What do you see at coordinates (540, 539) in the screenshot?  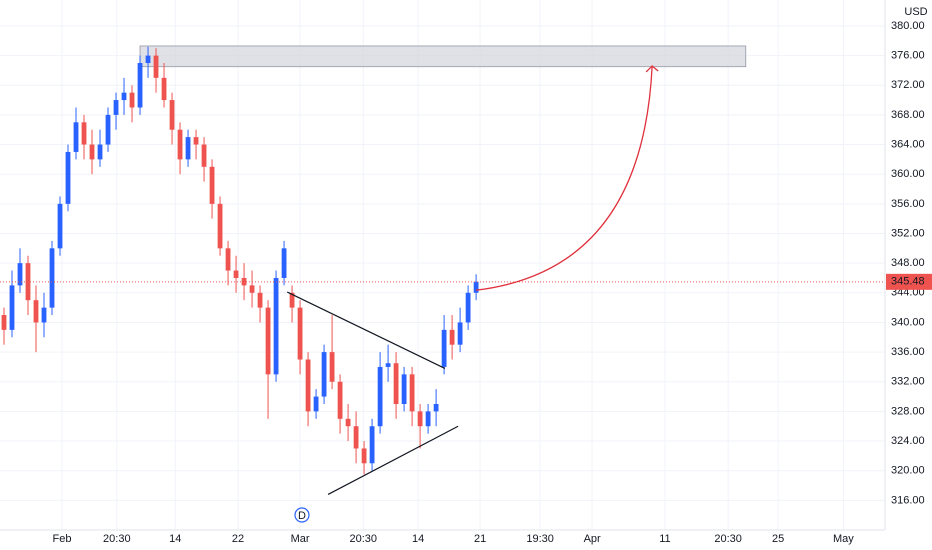 I see `x-tick-label: 19:30` at bounding box center [540, 539].